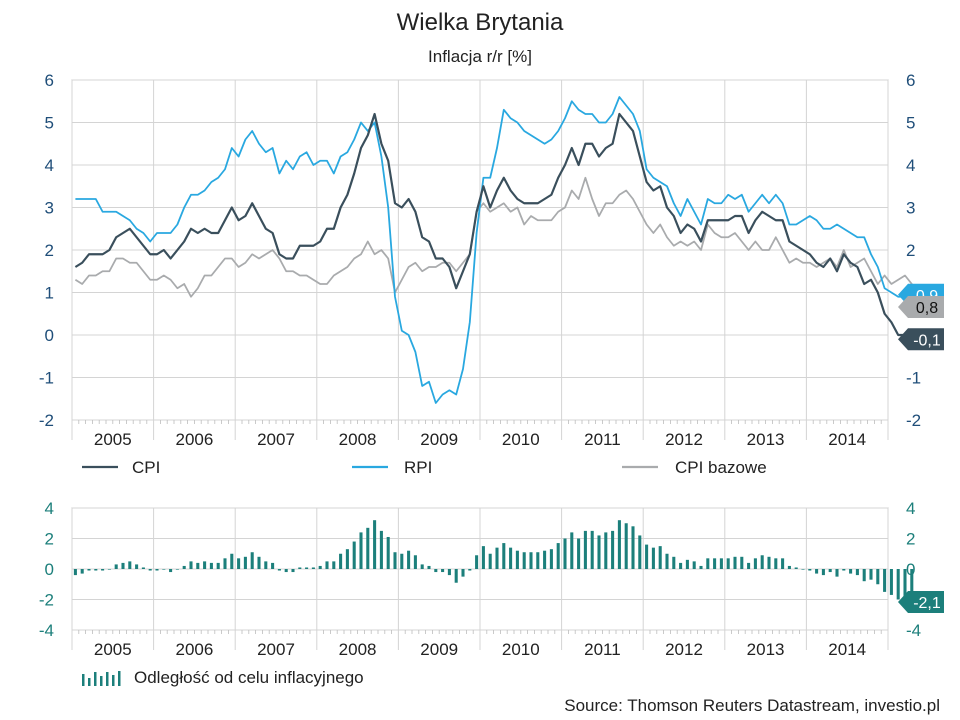  I want to click on gap-xtick-label: 2014, so click(847, 649).